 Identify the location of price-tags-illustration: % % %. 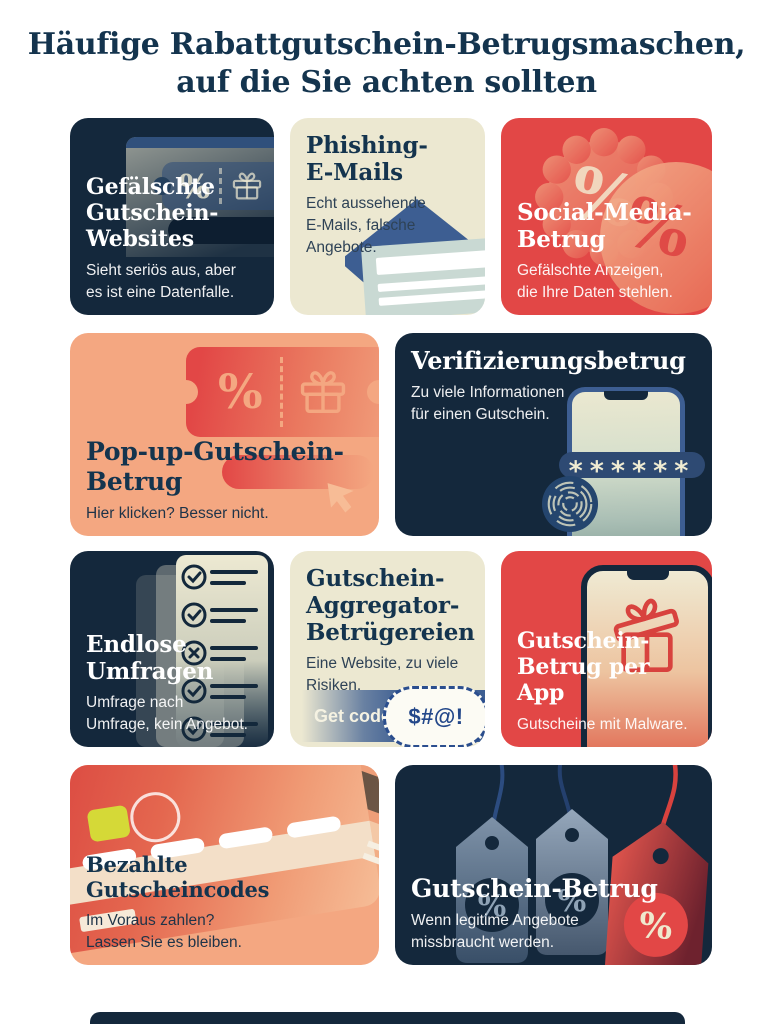
(582, 865).